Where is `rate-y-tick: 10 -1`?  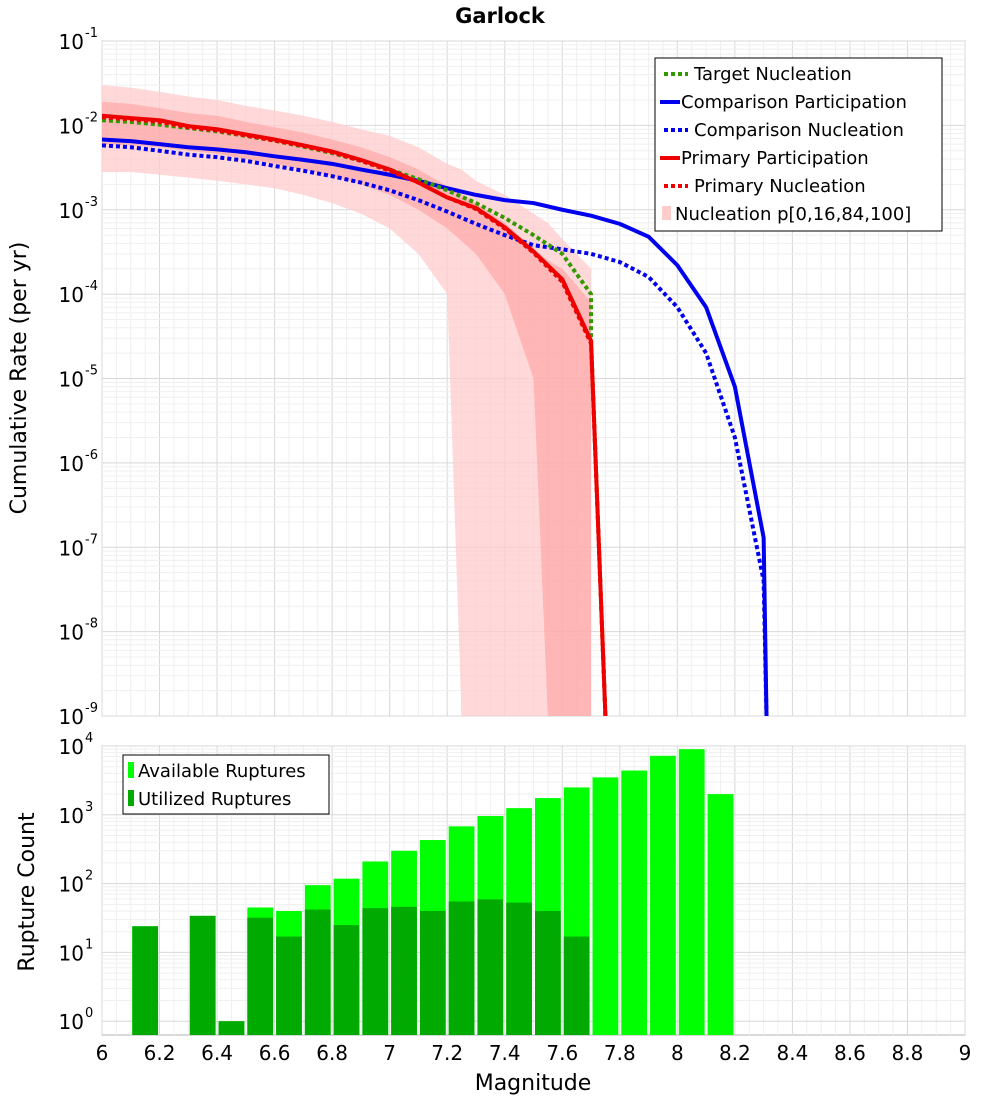 rate-y-tick: 10 -1 is located at coordinates (78, 40).